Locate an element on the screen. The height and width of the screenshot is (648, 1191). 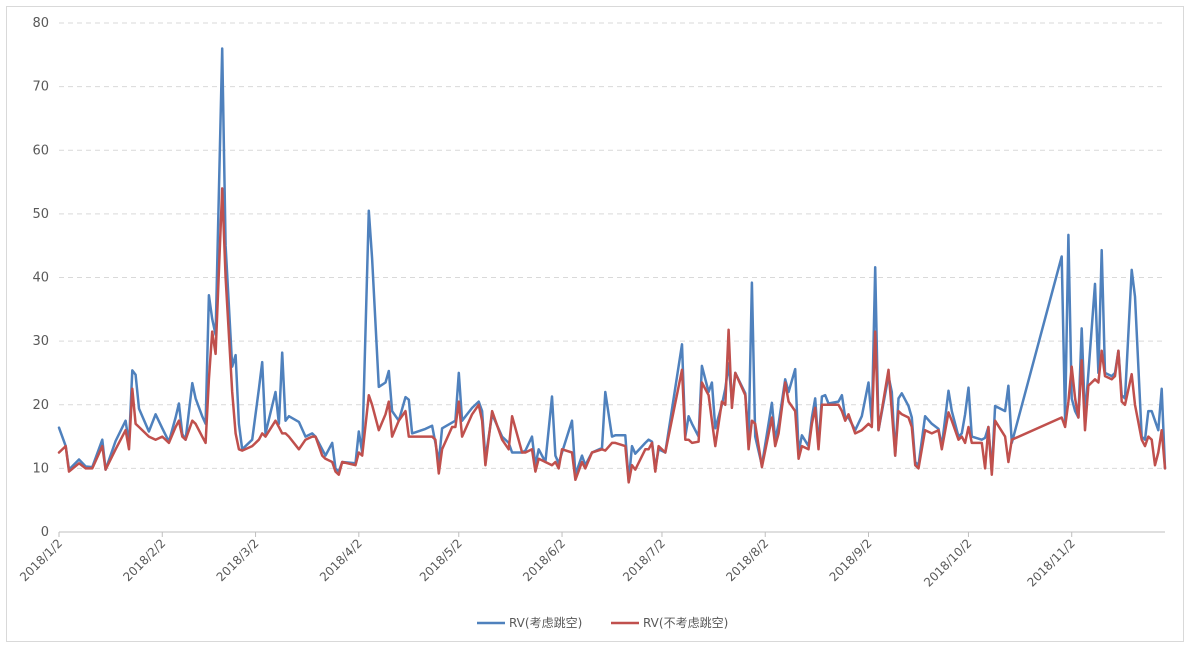
x-tick-label: 2018/3/2 is located at coordinates (238, 560).